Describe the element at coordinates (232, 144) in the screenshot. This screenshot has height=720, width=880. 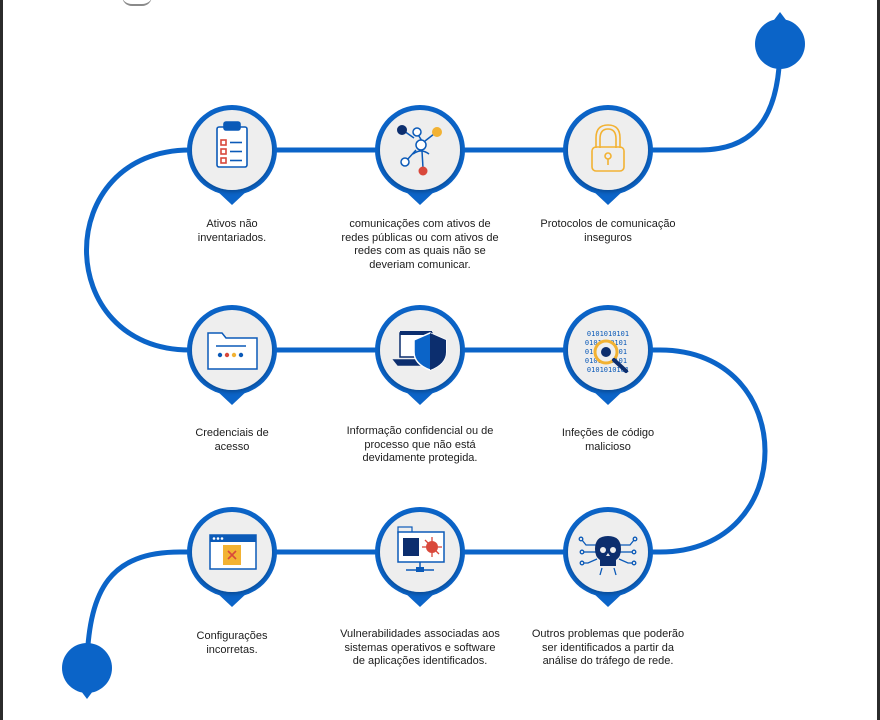
I see `clipboard-checklist-icon` at that location.